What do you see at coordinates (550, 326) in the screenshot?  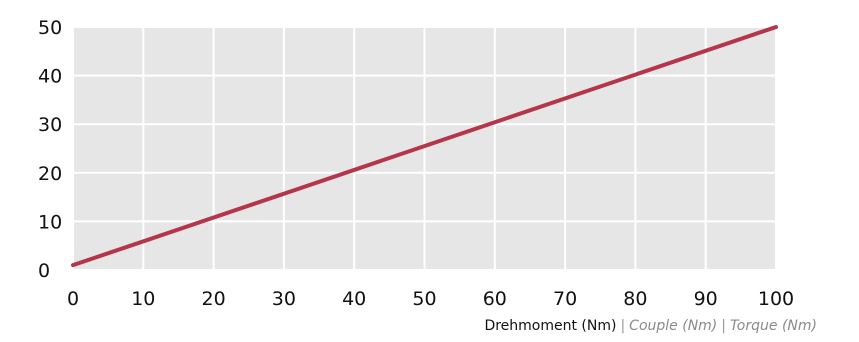 I see `x-axis-label-de: Drehmoment (Nm)` at bounding box center [550, 326].